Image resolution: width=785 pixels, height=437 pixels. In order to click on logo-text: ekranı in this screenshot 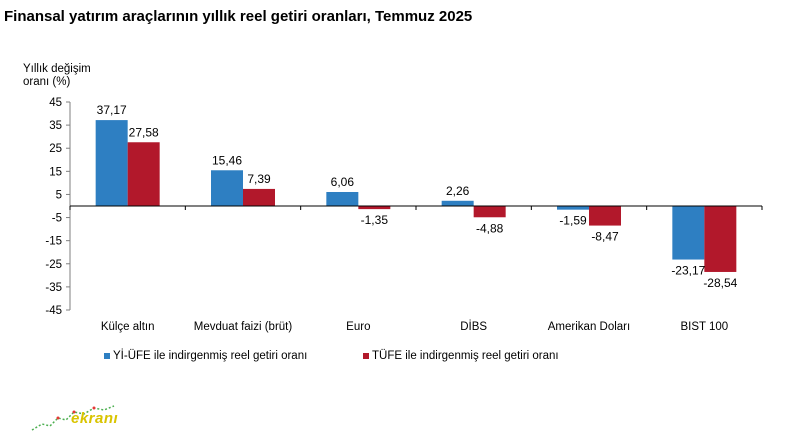, I will do `click(95, 418)`.